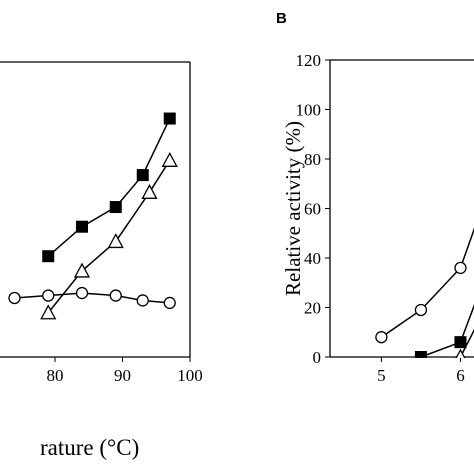 The height and width of the screenshot is (474, 474). What do you see at coordinates (312, 258) in the screenshot?
I see `y-tick-label: 40` at bounding box center [312, 258].